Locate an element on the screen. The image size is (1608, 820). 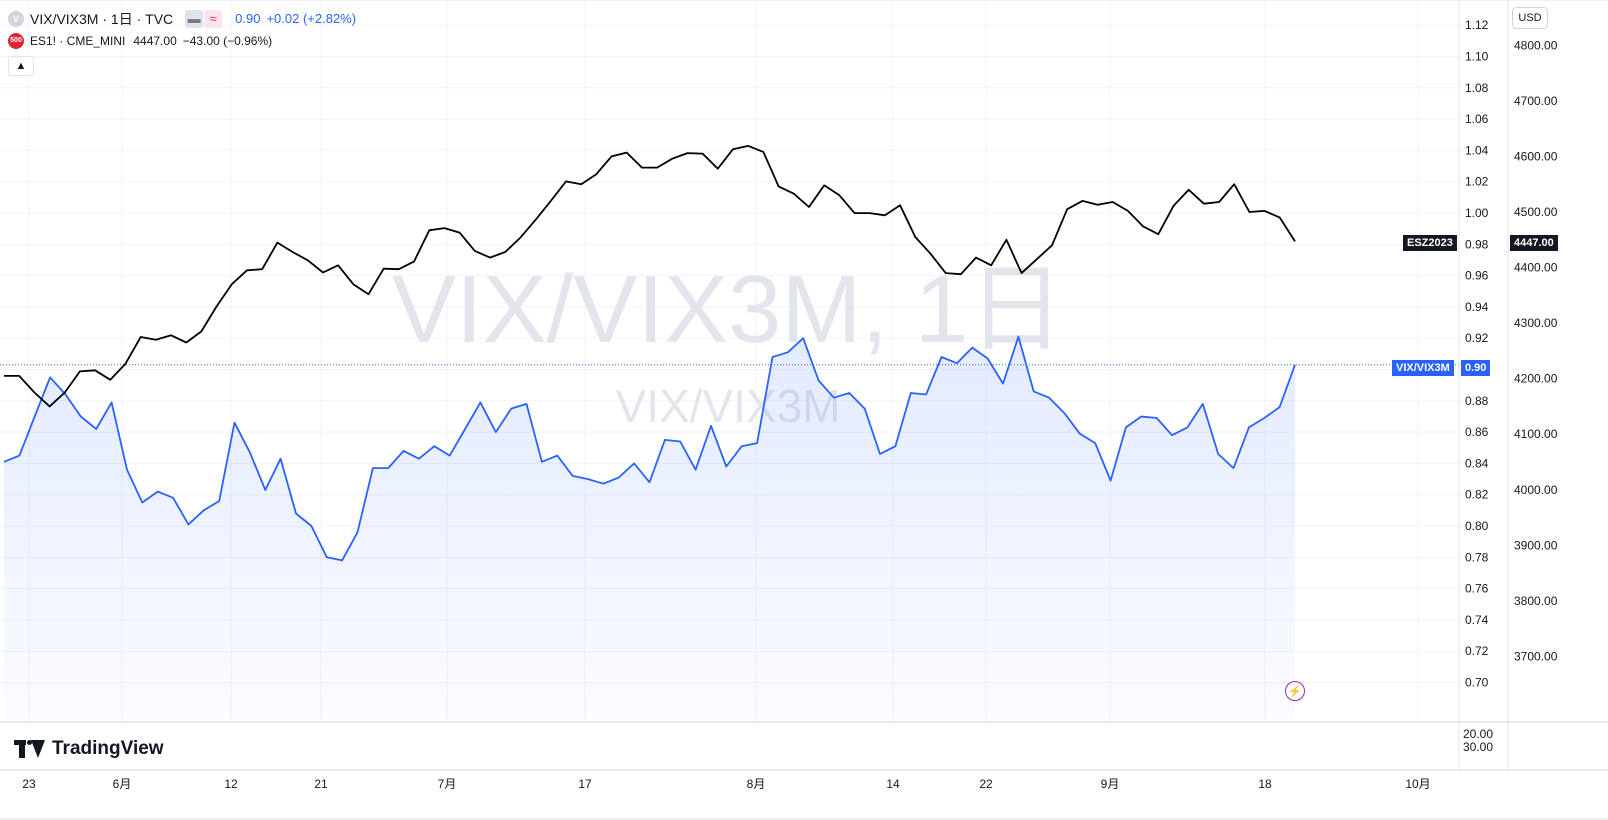
time-axis: 23 6月 12 21 7月 17 8月 14 22 9月 18 10月 is located at coordinates (726, 784).